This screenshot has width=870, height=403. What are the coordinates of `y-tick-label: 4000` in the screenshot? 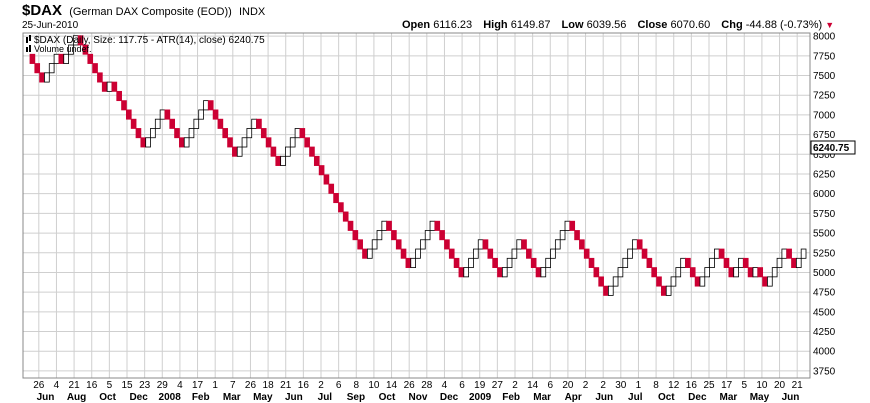 It's located at (824, 352).